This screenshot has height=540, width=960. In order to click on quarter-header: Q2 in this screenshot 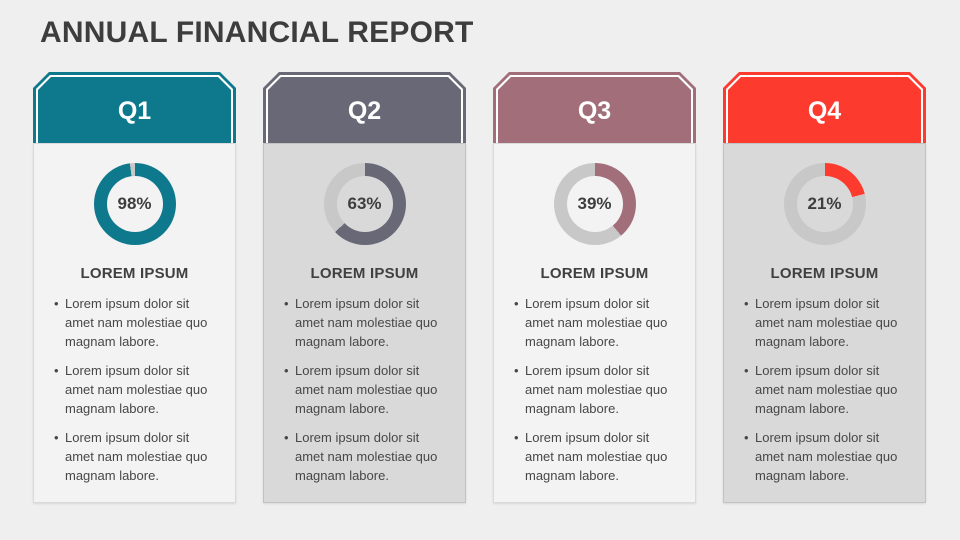, I will do `click(364, 107)`.